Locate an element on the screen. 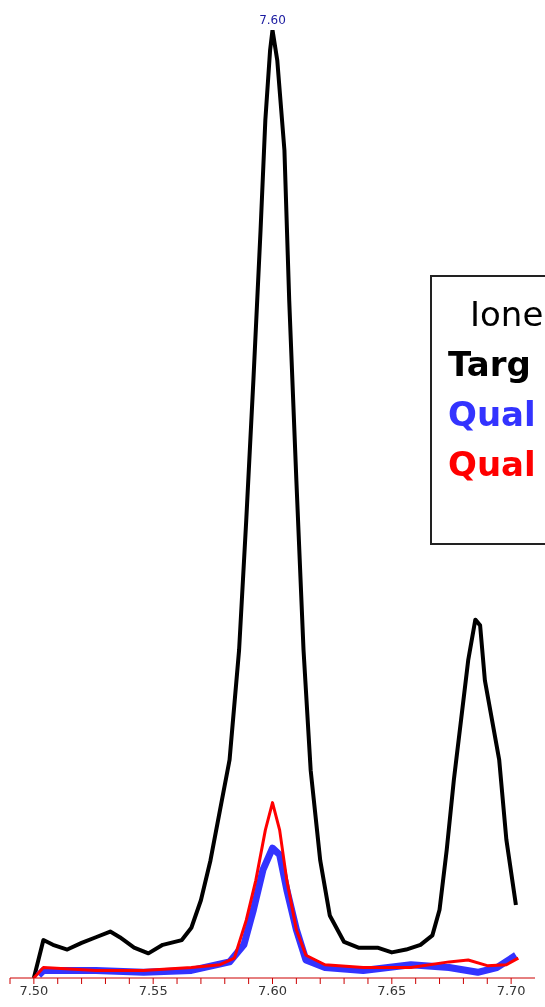 The height and width of the screenshot is (1007, 545). annotation: 7.60 is located at coordinates (272, 20).